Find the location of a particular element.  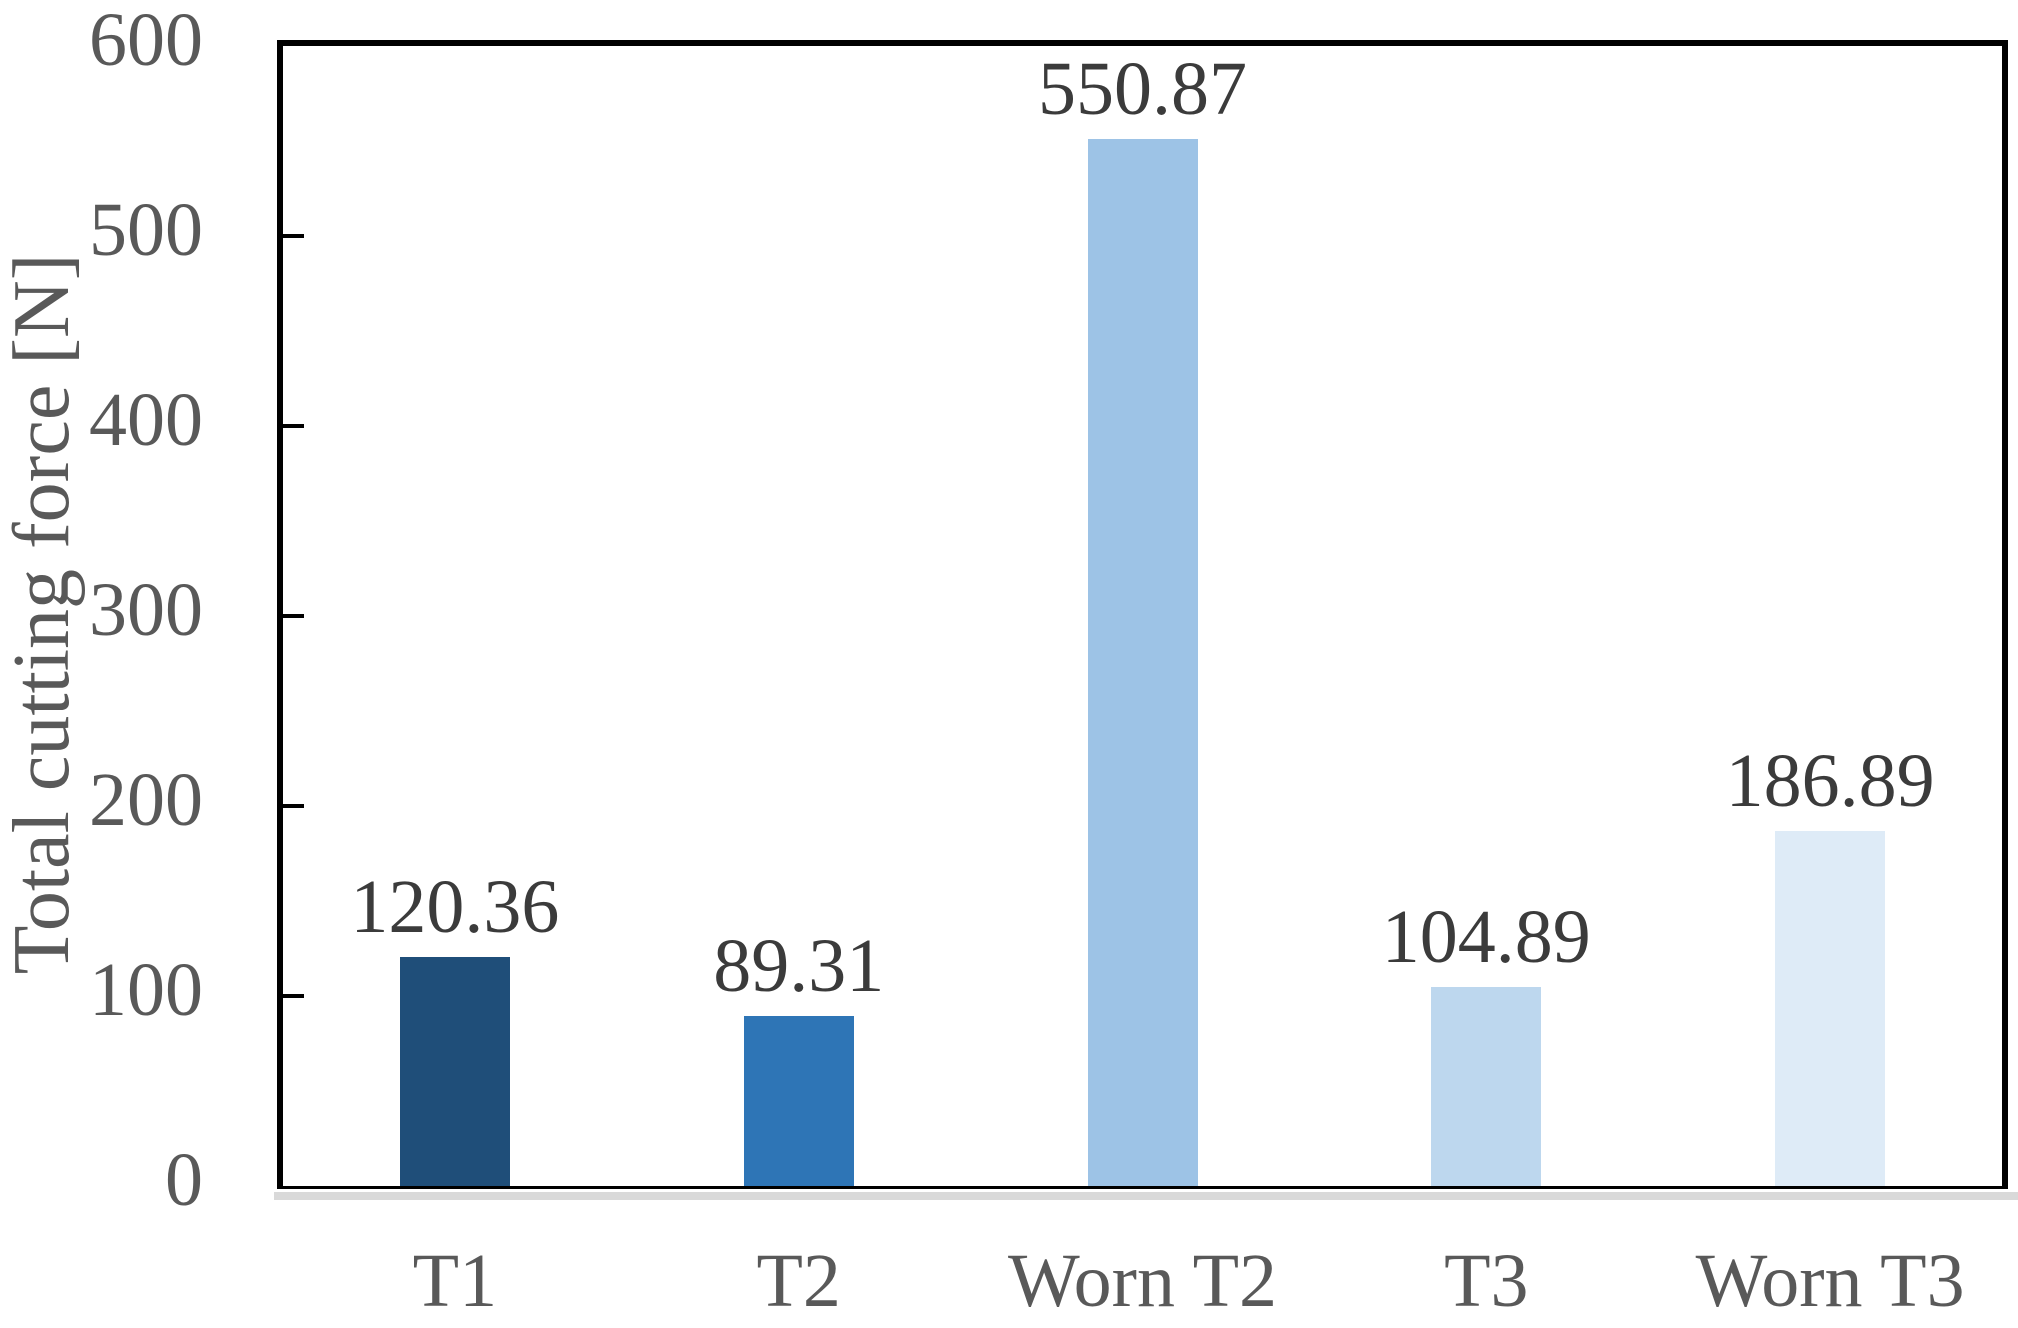

y-tick-label: 500 is located at coordinates (146, 230).